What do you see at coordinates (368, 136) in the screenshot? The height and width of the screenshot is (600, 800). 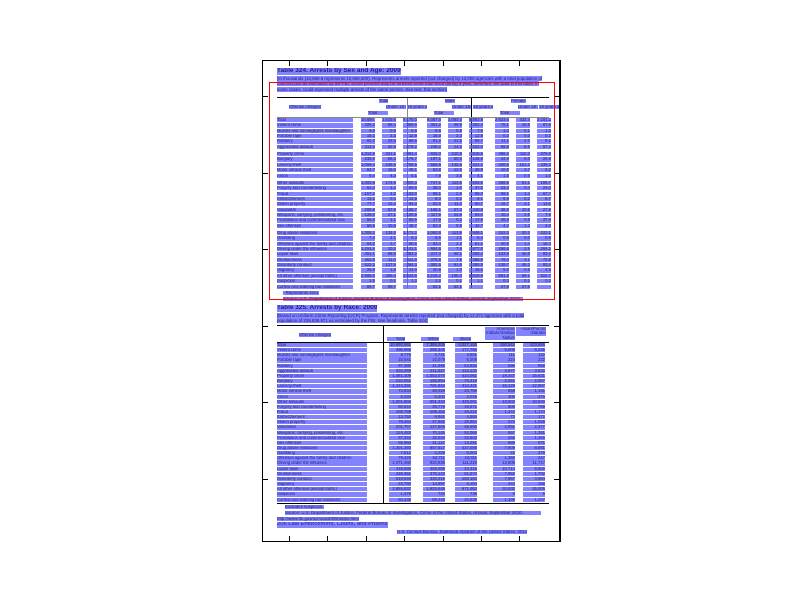 I see `table-cell: 15.2` at bounding box center [368, 136].